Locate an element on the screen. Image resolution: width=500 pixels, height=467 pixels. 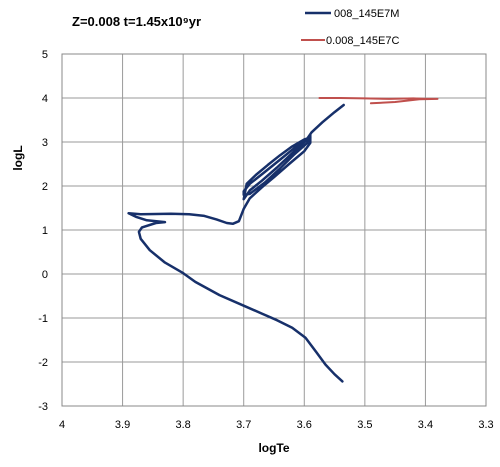
x-tick-label: 4 is located at coordinates (62, 425).